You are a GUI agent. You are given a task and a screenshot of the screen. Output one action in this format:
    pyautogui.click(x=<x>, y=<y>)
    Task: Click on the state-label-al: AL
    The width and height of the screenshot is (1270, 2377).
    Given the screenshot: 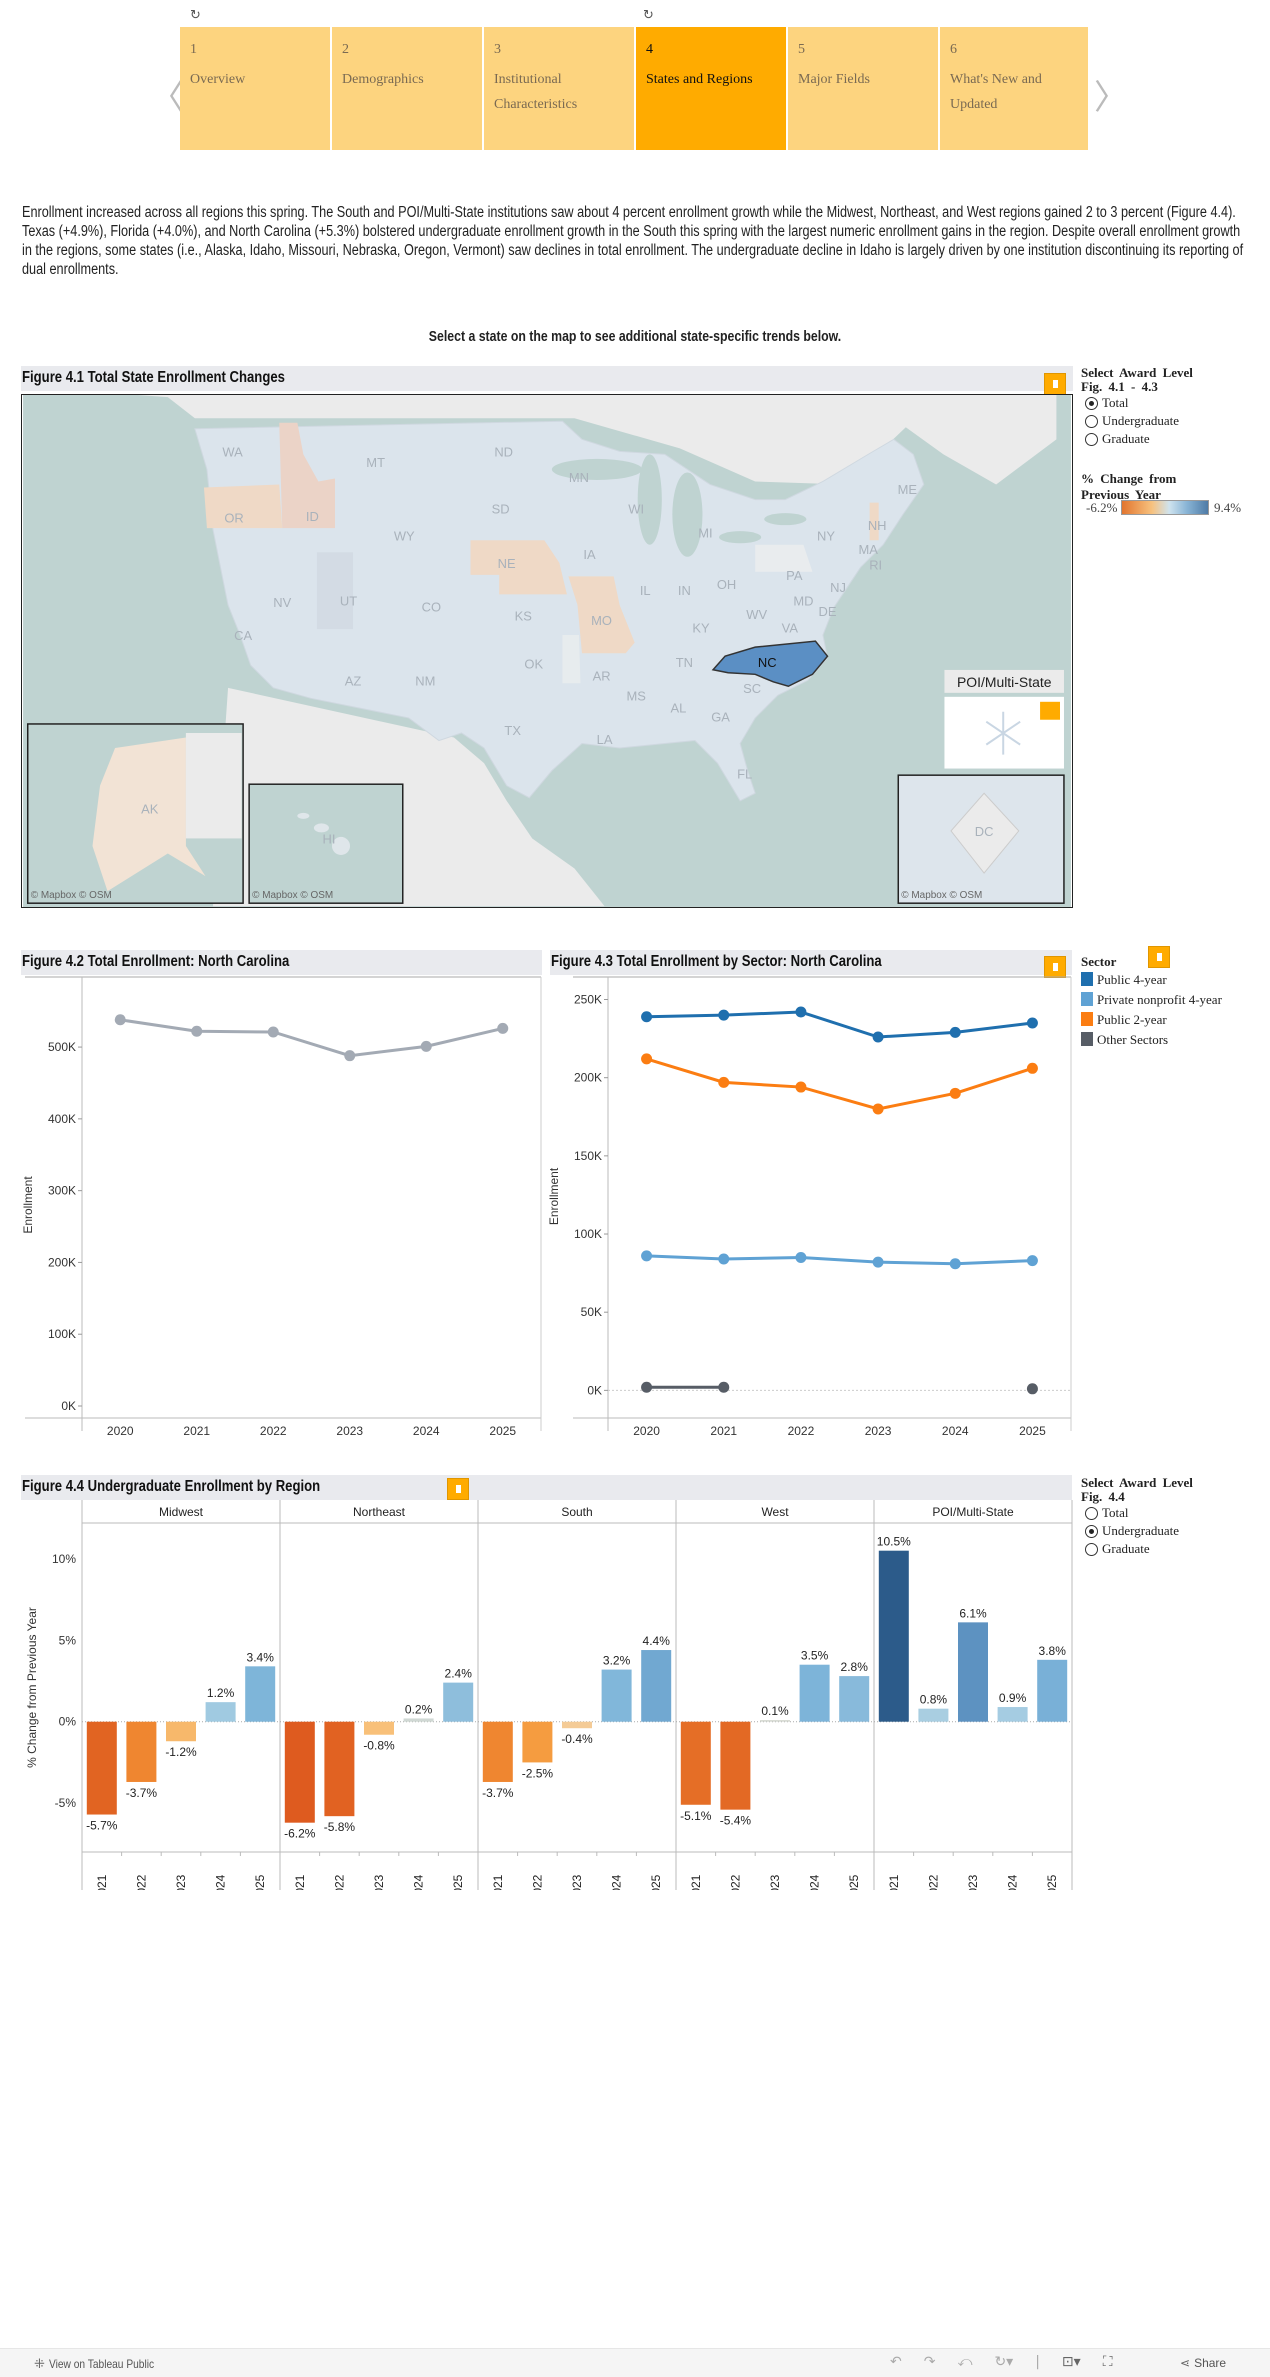 What is the action you would take?
    pyautogui.click(x=678, y=707)
    